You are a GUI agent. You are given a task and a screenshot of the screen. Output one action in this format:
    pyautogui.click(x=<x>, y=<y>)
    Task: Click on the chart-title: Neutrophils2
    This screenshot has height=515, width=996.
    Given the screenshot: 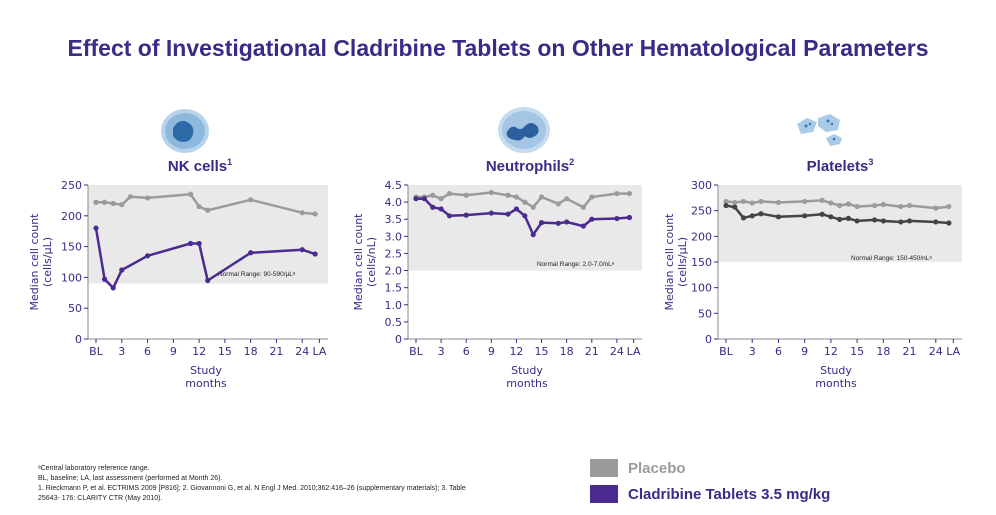 What is the action you would take?
    pyautogui.click(x=530, y=166)
    